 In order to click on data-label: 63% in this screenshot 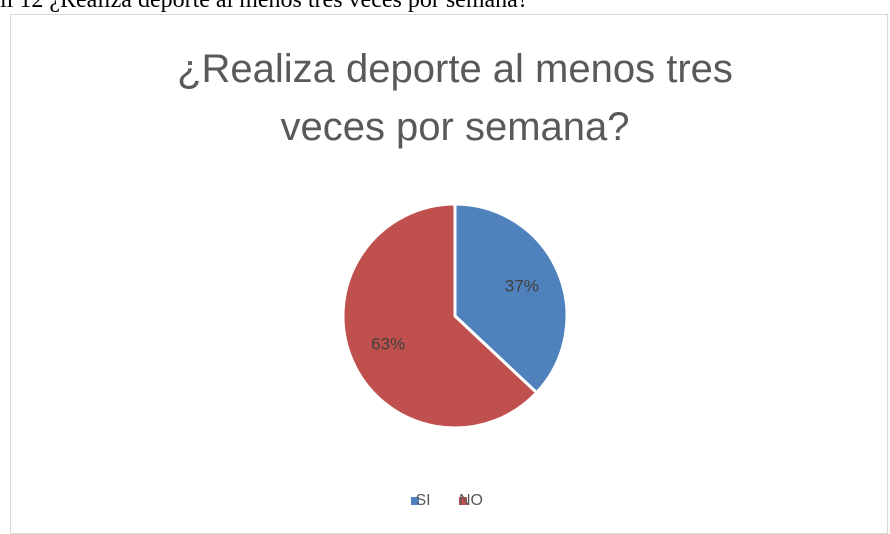, I will do `click(388, 343)`.